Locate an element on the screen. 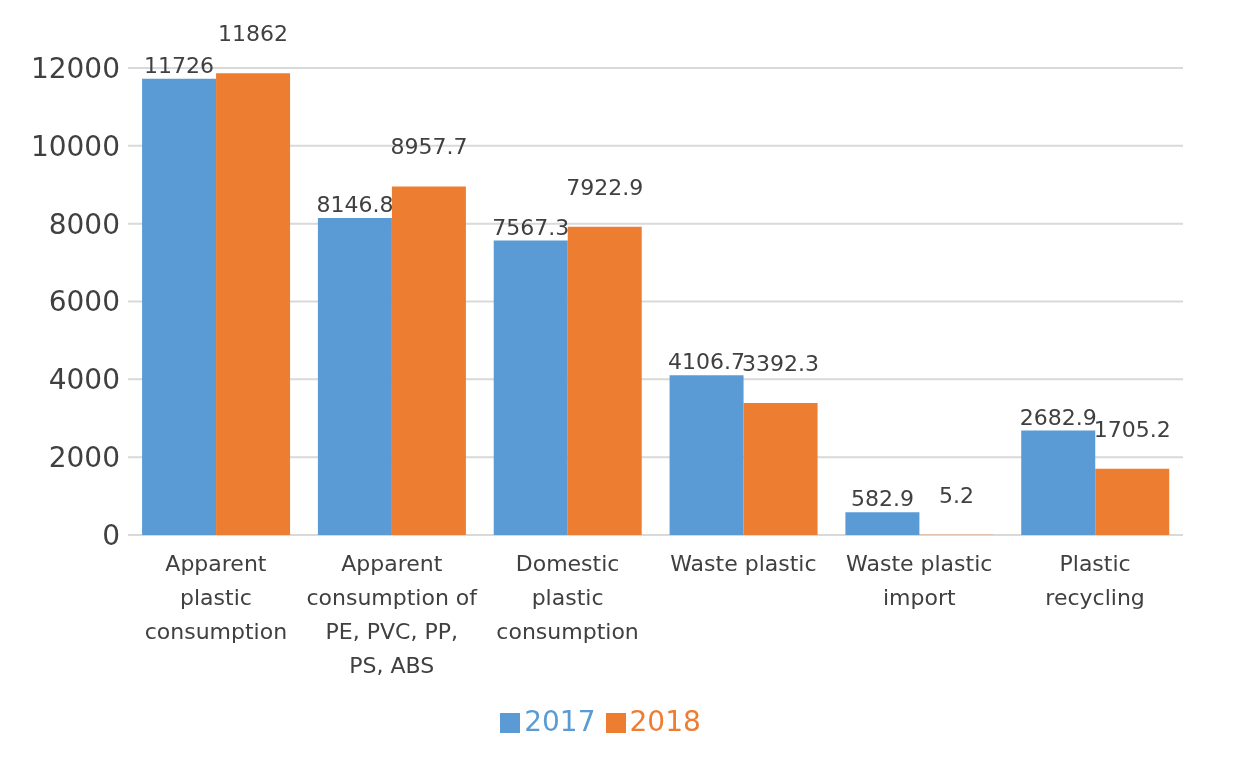 The width and height of the screenshot is (1235, 757). y-tick-label: 2000 is located at coordinates (84, 458).